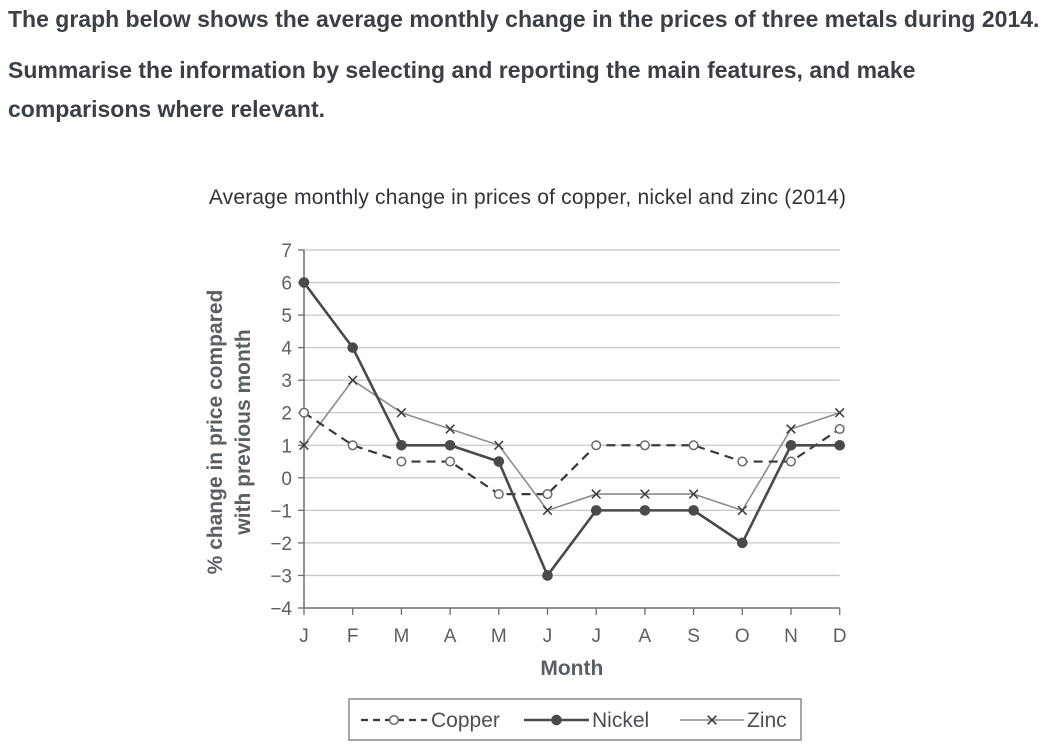 This screenshot has height=754, width=1055. I want to click on x-tick-label: D, so click(840, 636).